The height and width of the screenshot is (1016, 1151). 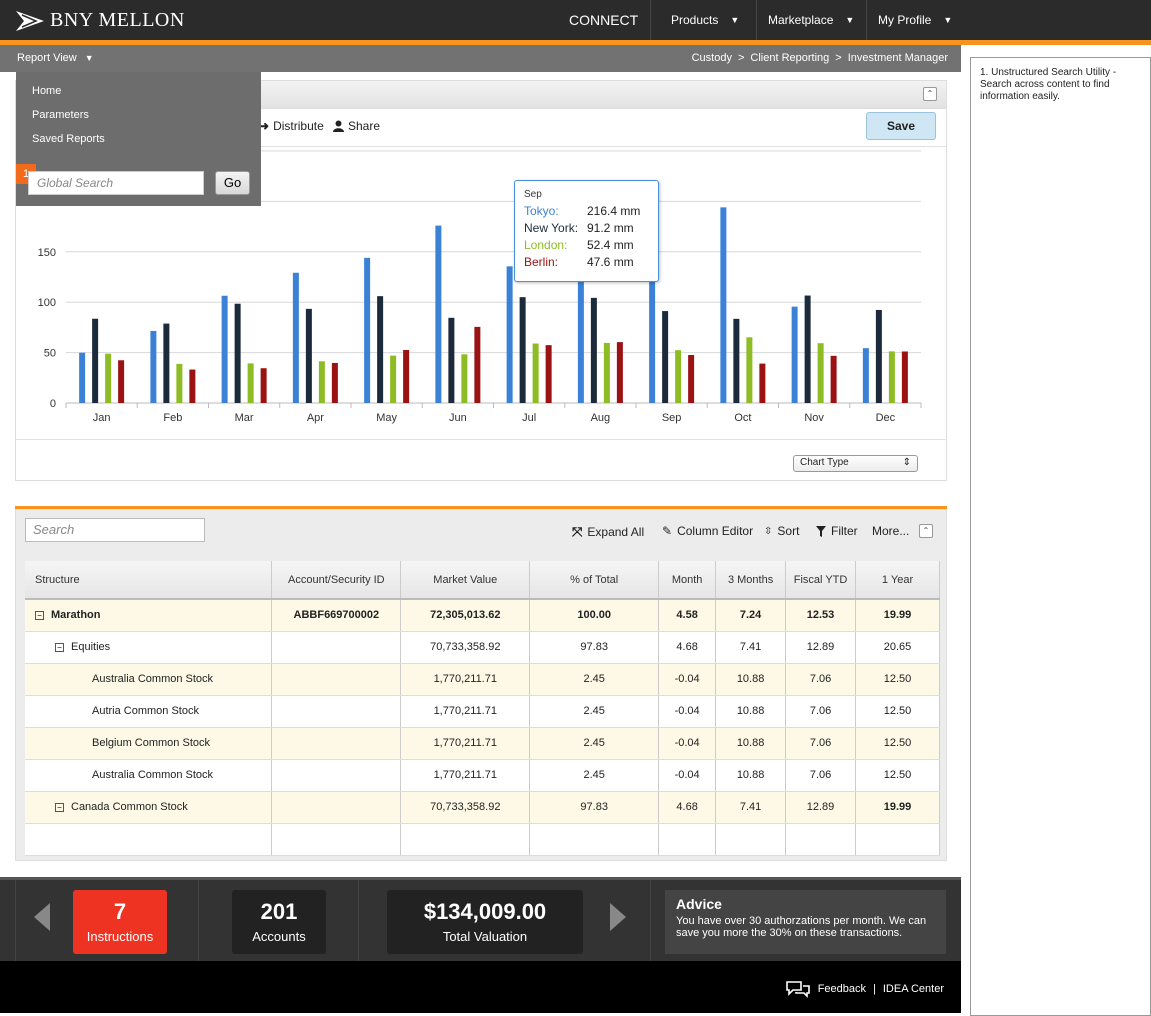 I want to click on x-tick-label: Aug, so click(x=601, y=418).